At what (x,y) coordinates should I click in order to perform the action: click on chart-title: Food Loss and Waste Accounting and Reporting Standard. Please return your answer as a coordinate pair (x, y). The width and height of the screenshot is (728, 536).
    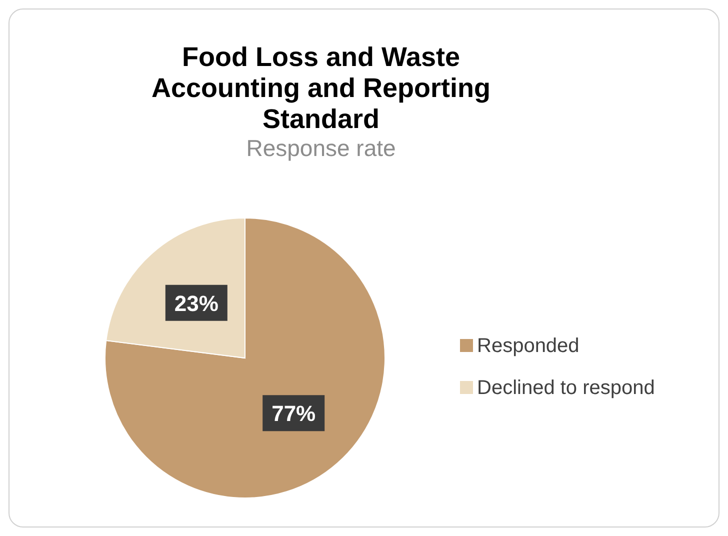
    Looking at the image, I should click on (321, 88).